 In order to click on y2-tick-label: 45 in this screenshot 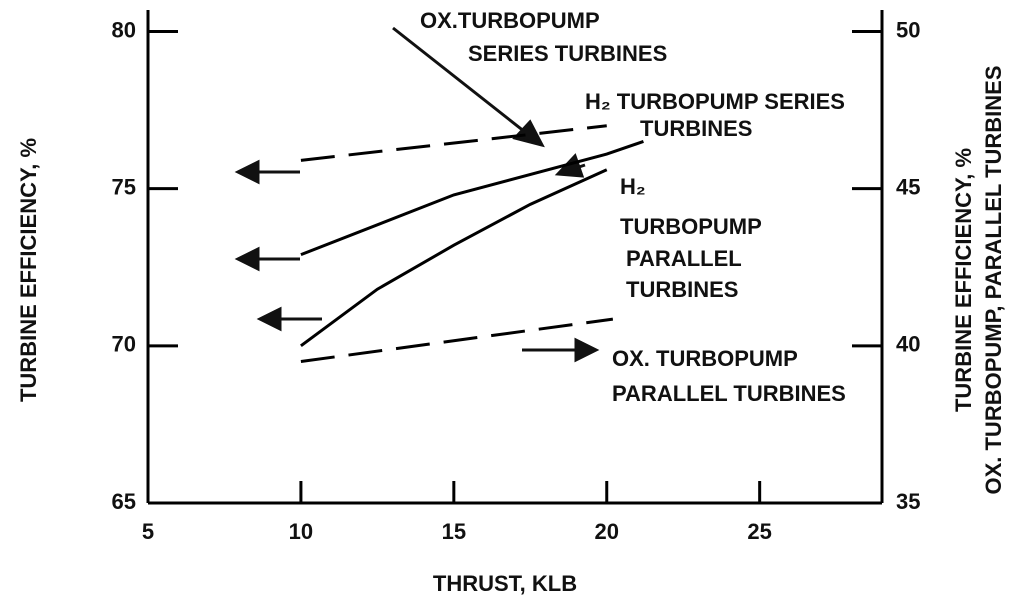, I will do `click(908, 186)`.